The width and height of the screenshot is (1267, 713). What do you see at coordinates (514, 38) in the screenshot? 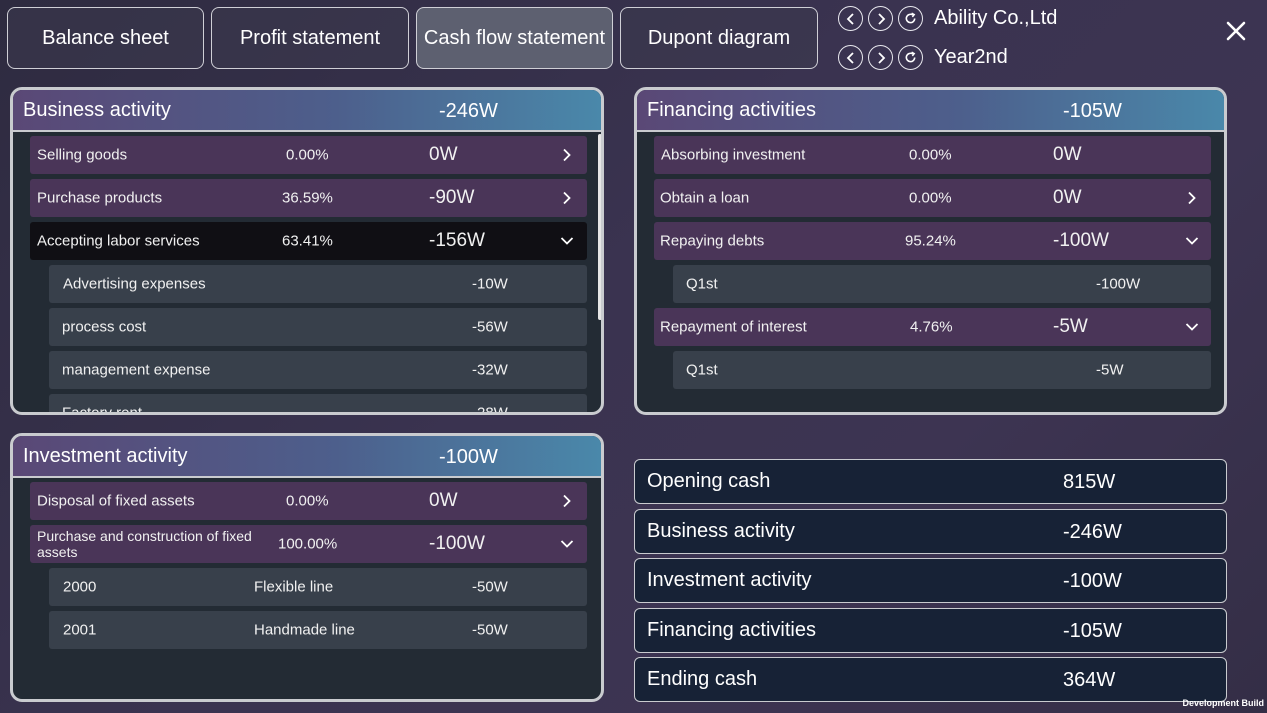
I see `tab-cash-flow-statement: Cash flow statement` at bounding box center [514, 38].